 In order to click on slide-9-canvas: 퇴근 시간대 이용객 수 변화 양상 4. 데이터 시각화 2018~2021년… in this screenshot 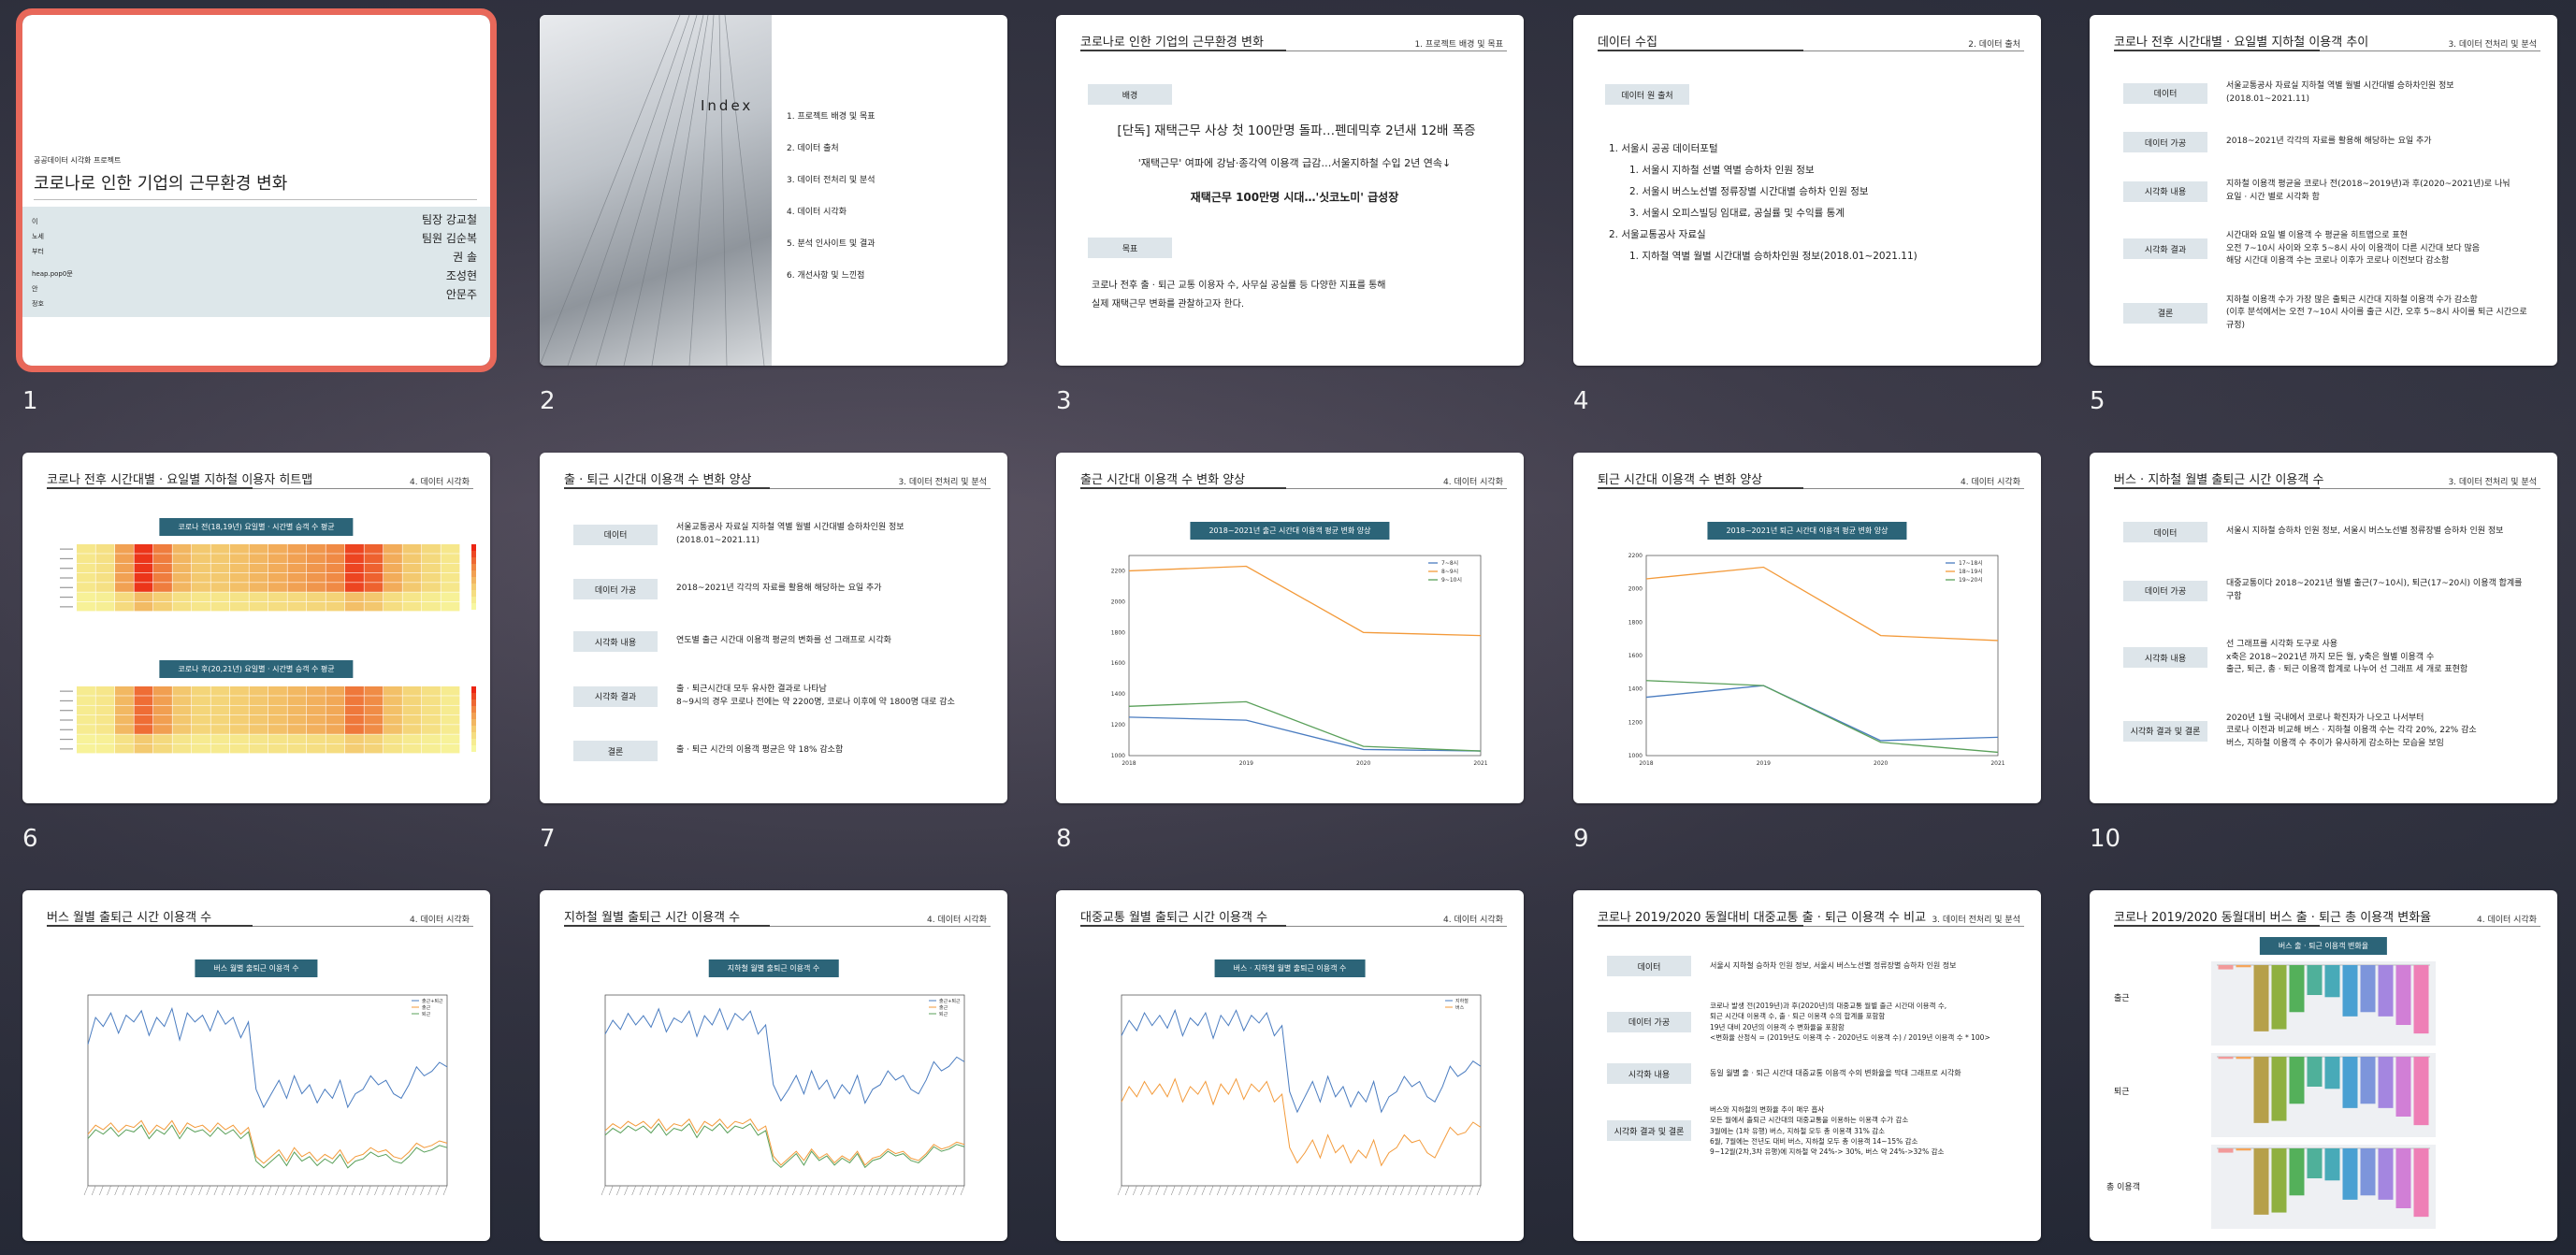, I will do `click(1807, 628)`.